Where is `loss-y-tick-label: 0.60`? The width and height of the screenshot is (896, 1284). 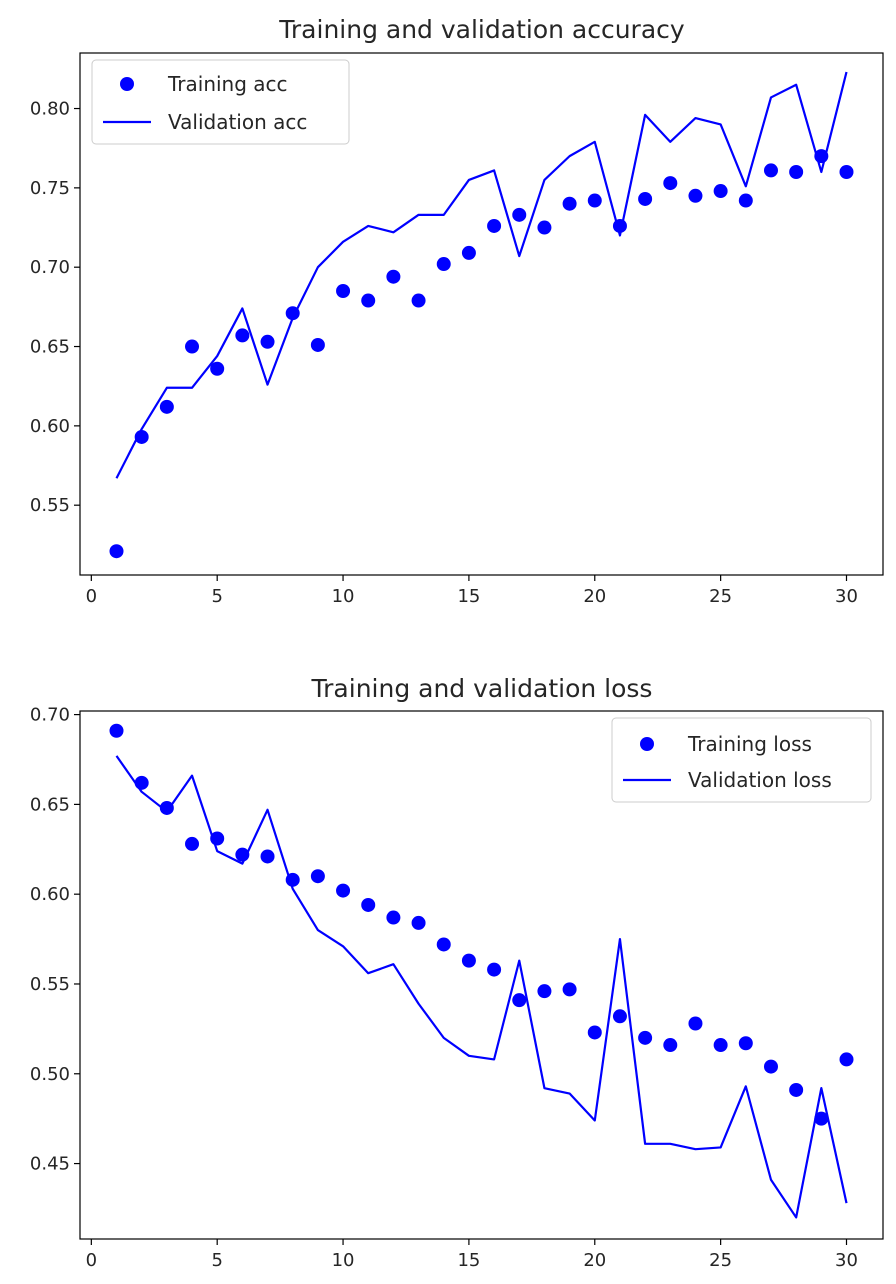 loss-y-tick-label: 0.60 is located at coordinates (50, 894).